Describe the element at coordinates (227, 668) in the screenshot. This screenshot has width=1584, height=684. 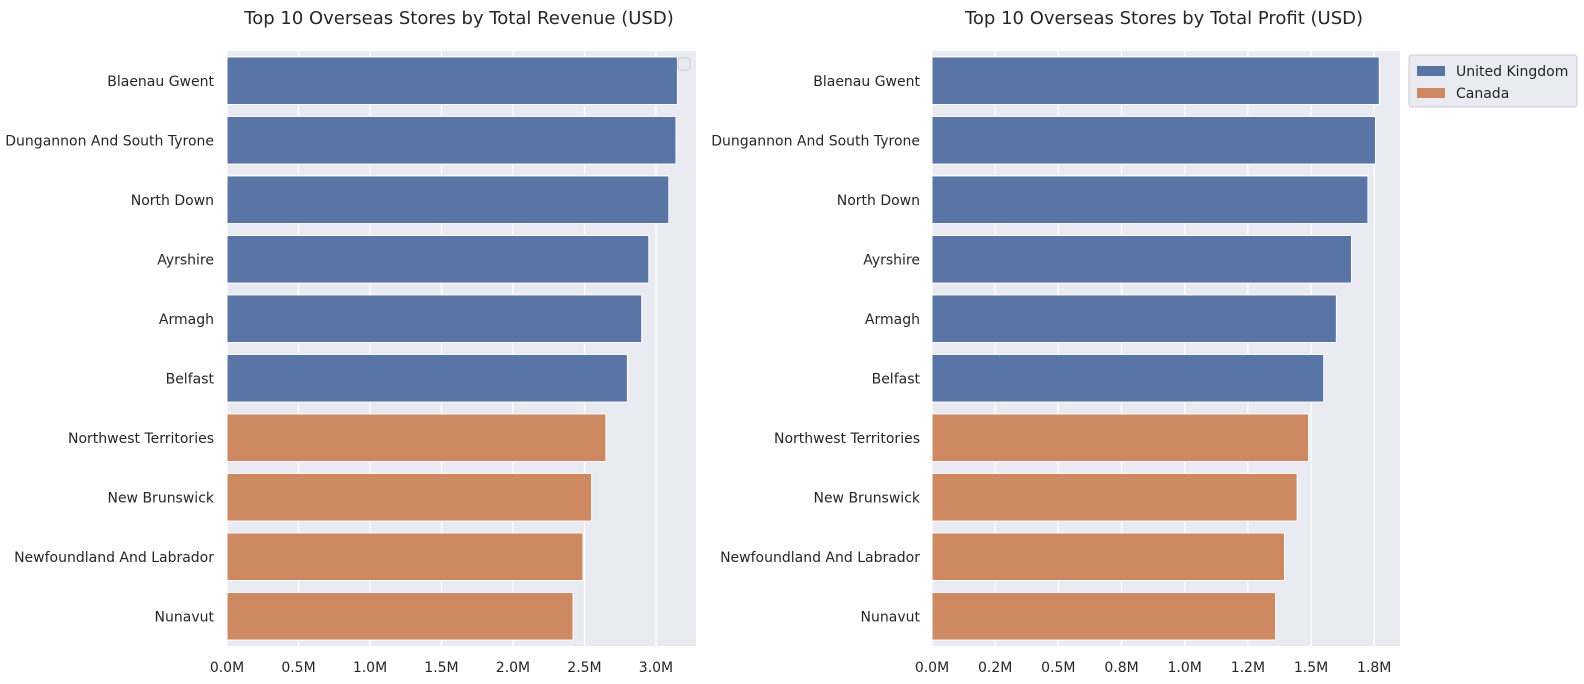
I see `revenue-x-tick-label: 0.0M` at that location.